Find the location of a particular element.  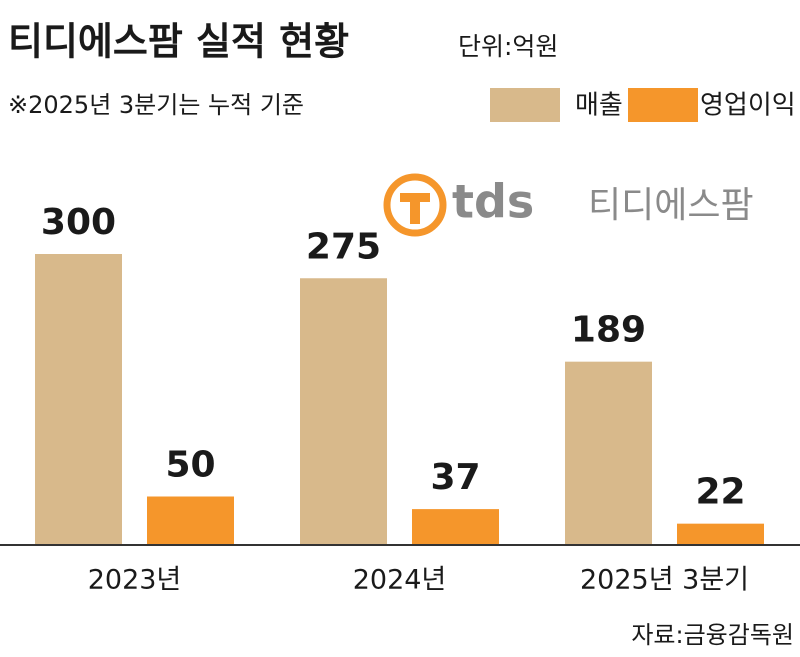

logo-name: 티디에스팜 is located at coordinates (671, 205).